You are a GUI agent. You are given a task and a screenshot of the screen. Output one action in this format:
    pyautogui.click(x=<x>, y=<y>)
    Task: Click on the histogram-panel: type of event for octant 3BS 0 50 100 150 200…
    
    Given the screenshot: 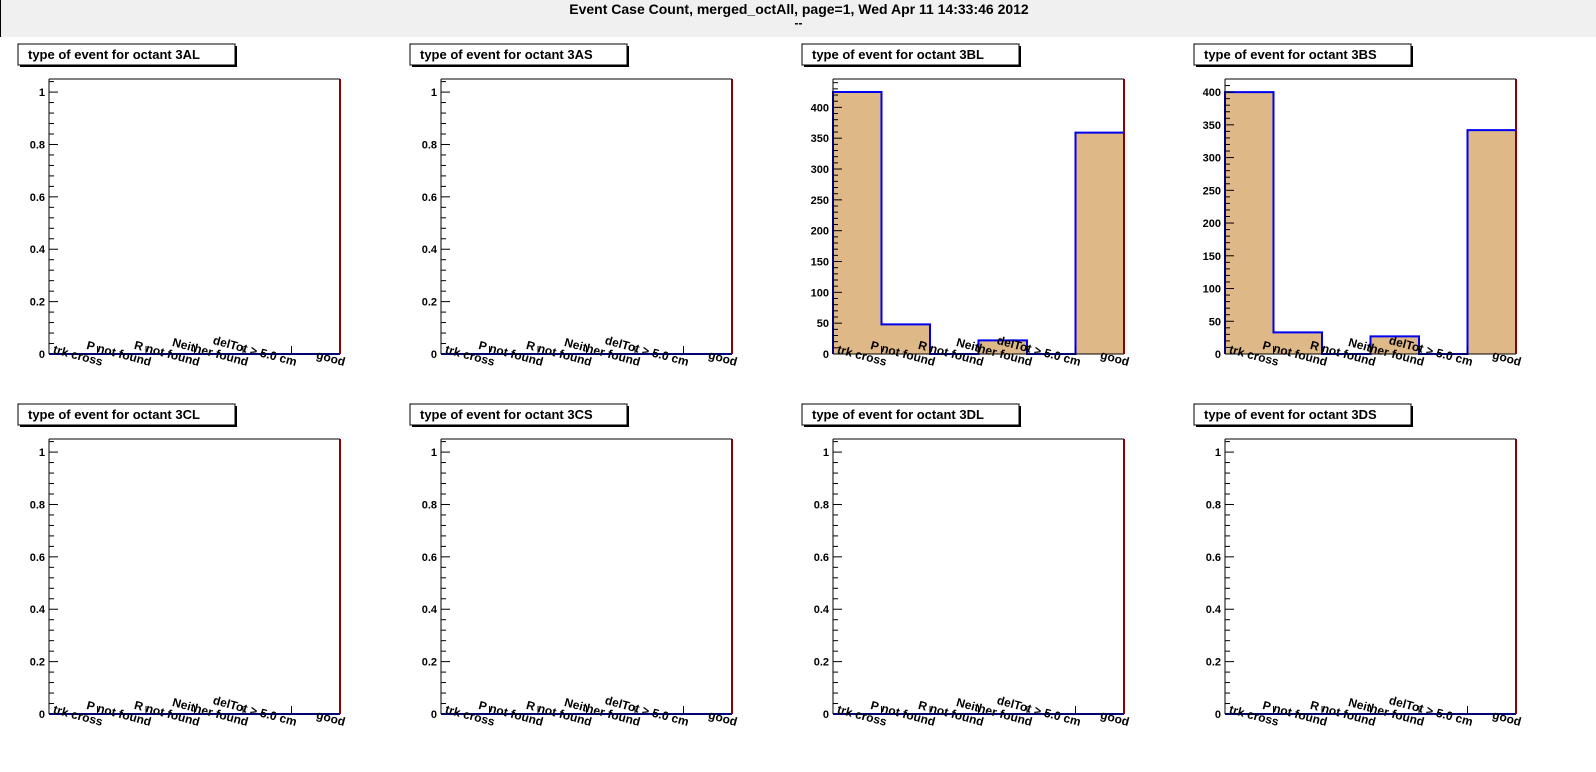 What is the action you would take?
    pyautogui.click(x=1358, y=206)
    